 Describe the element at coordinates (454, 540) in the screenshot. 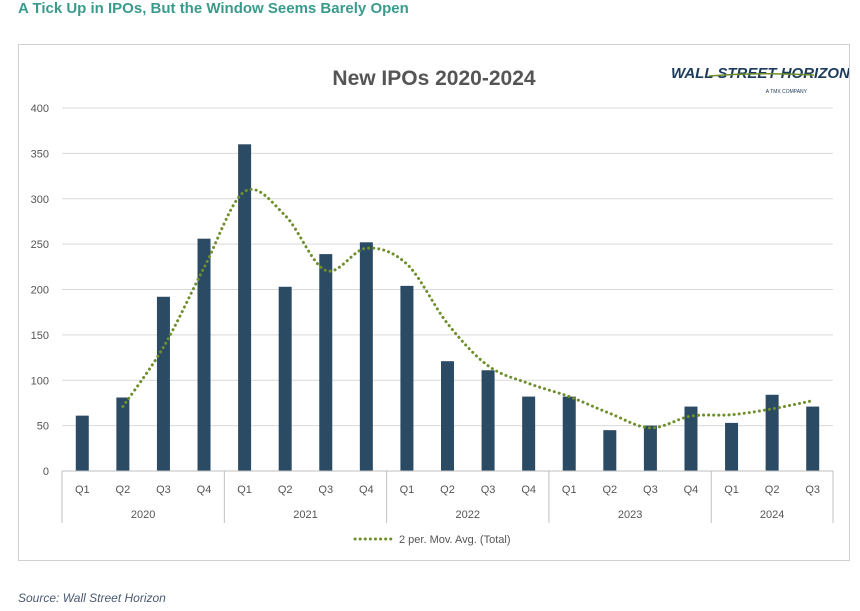

I see `legend-label: 2 per. Mov. Avg. (Total)` at that location.